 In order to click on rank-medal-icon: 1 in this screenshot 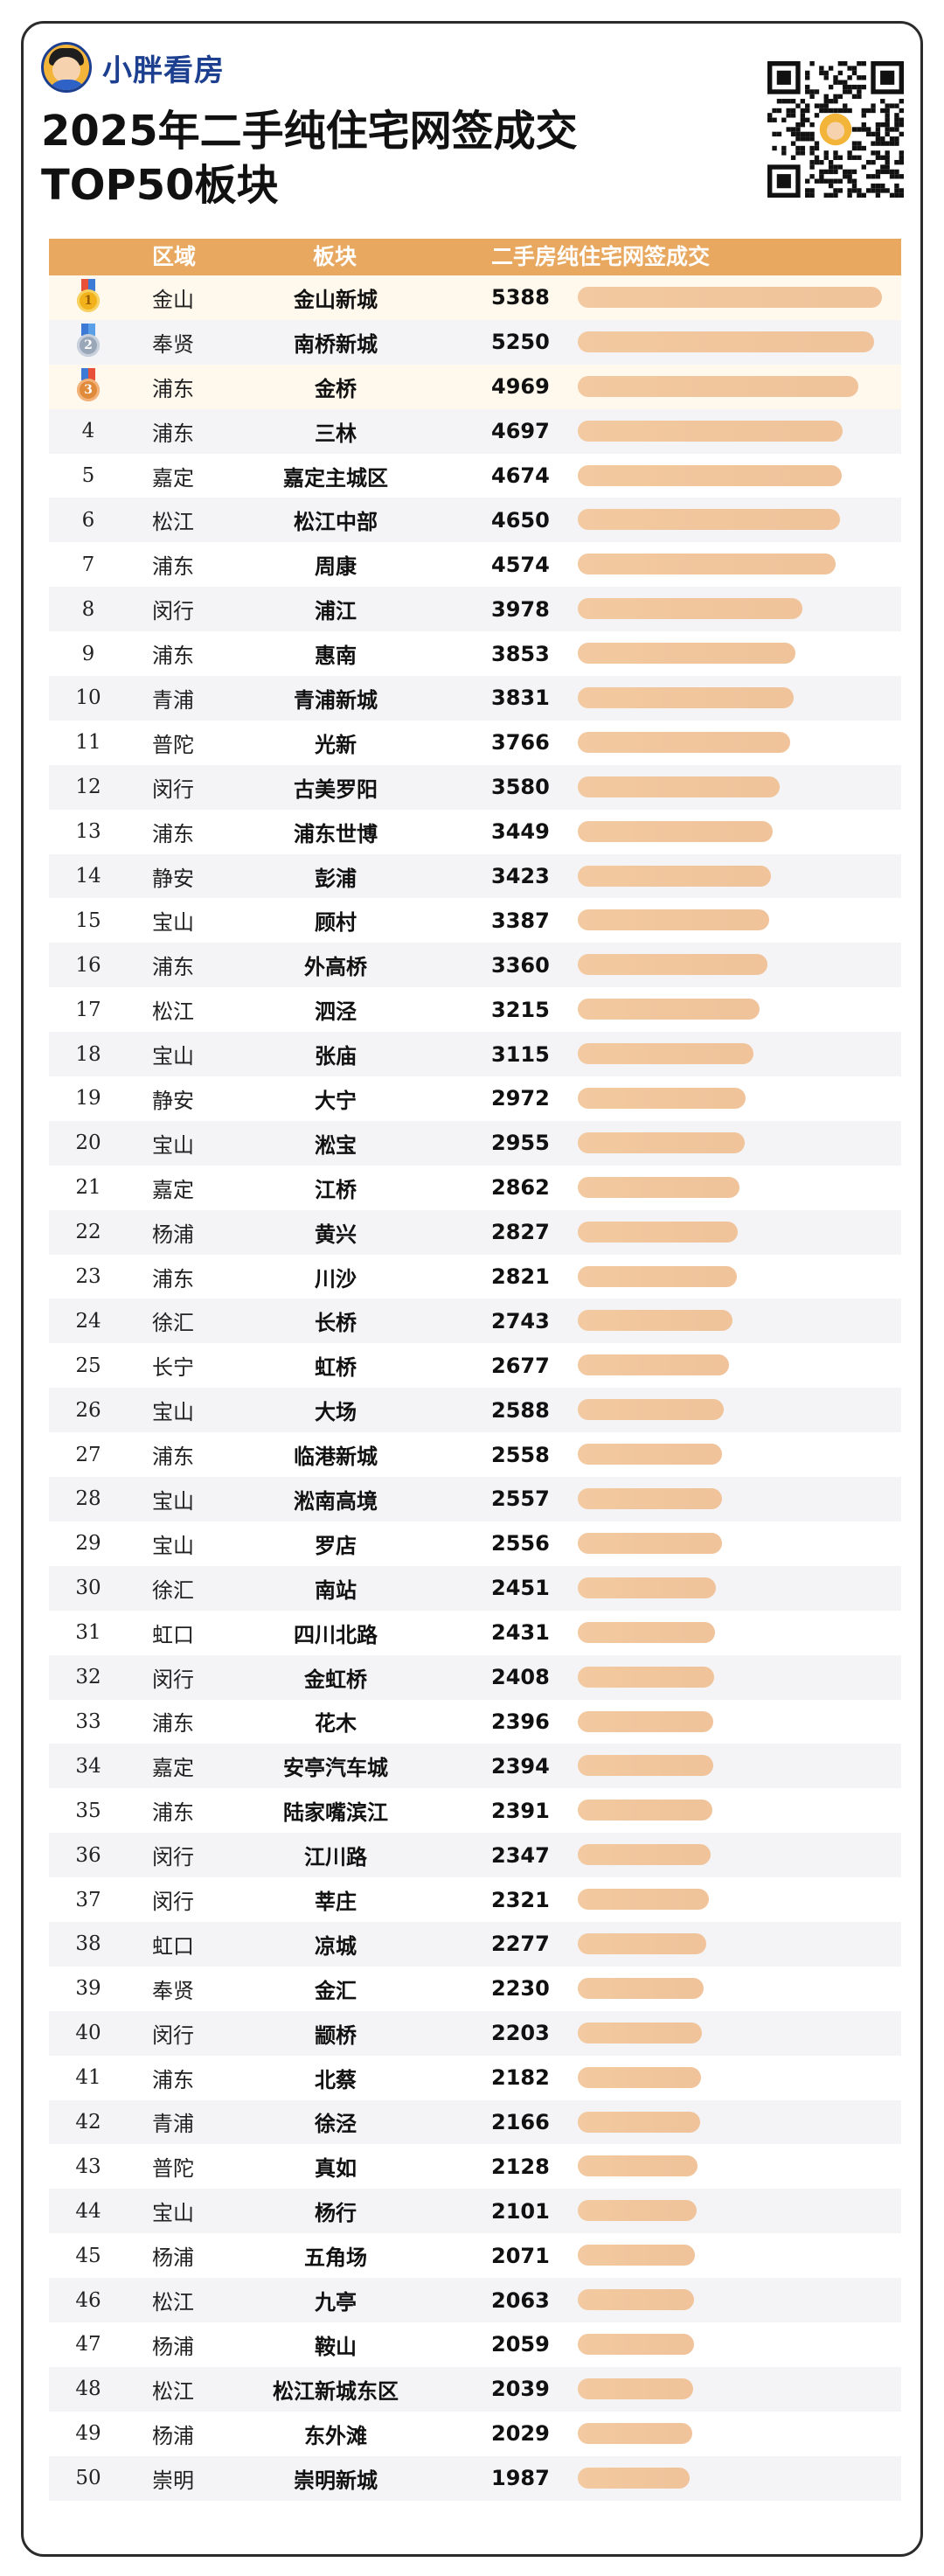, I will do `click(88, 297)`.